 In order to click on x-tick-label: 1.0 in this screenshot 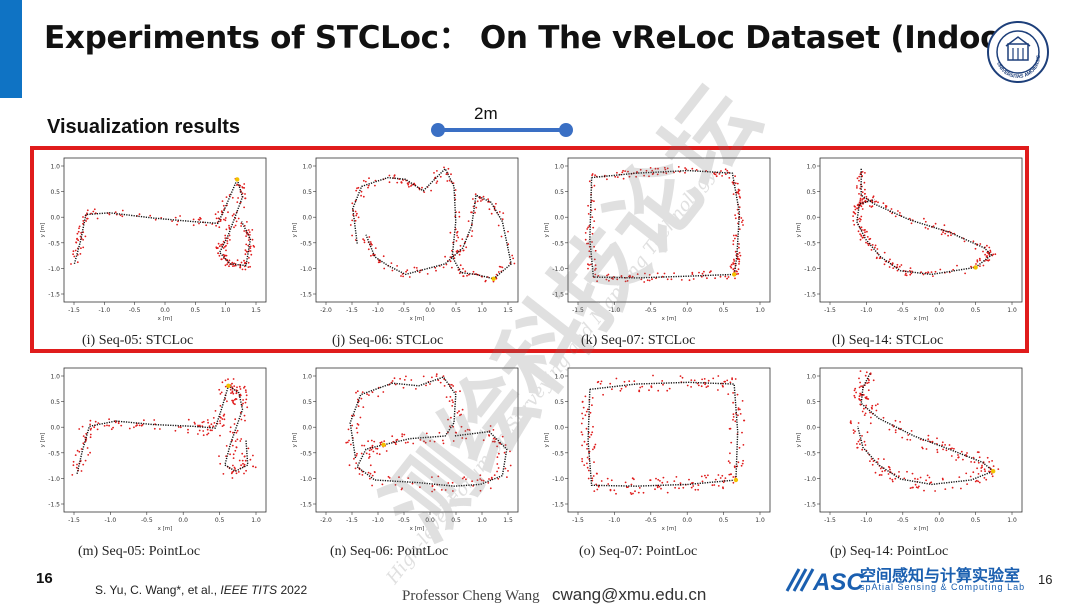, I will do `click(1012, 520)`.